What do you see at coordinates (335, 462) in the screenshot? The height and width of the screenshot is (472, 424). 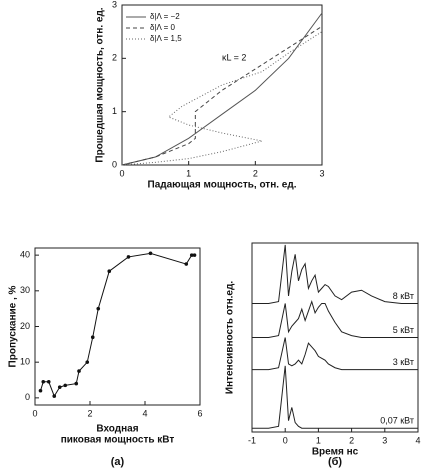 I see `caption: (б)` at bounding box center [335, 462].